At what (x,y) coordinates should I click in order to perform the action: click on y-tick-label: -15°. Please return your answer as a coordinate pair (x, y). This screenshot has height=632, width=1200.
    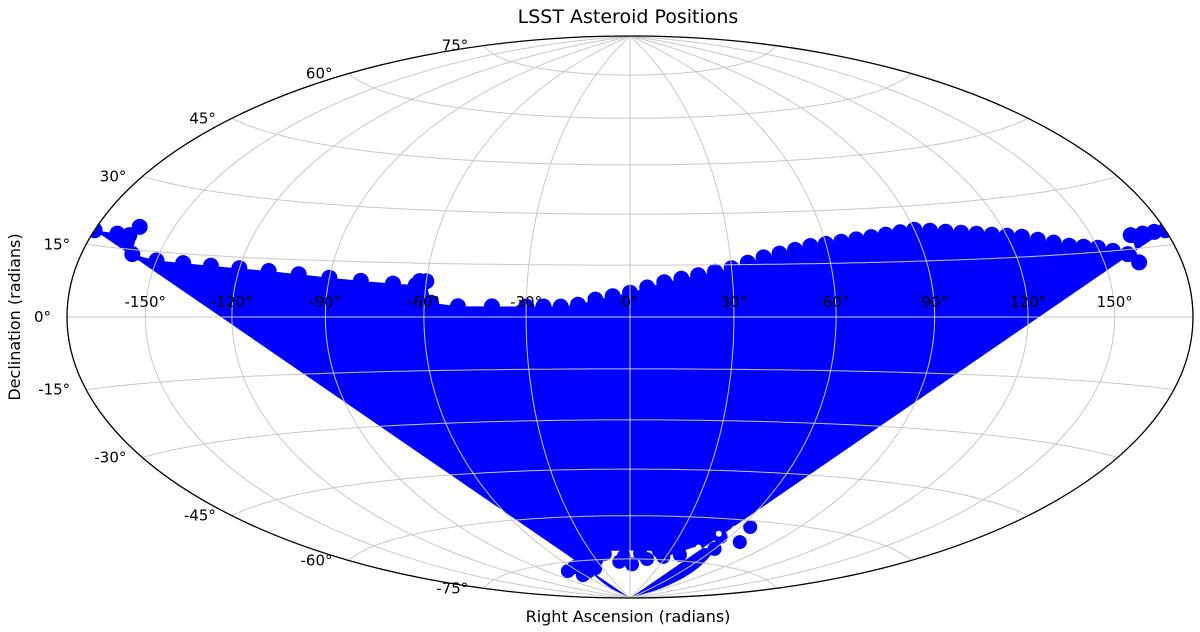
    Looking at the image, I should click on (54, 390).